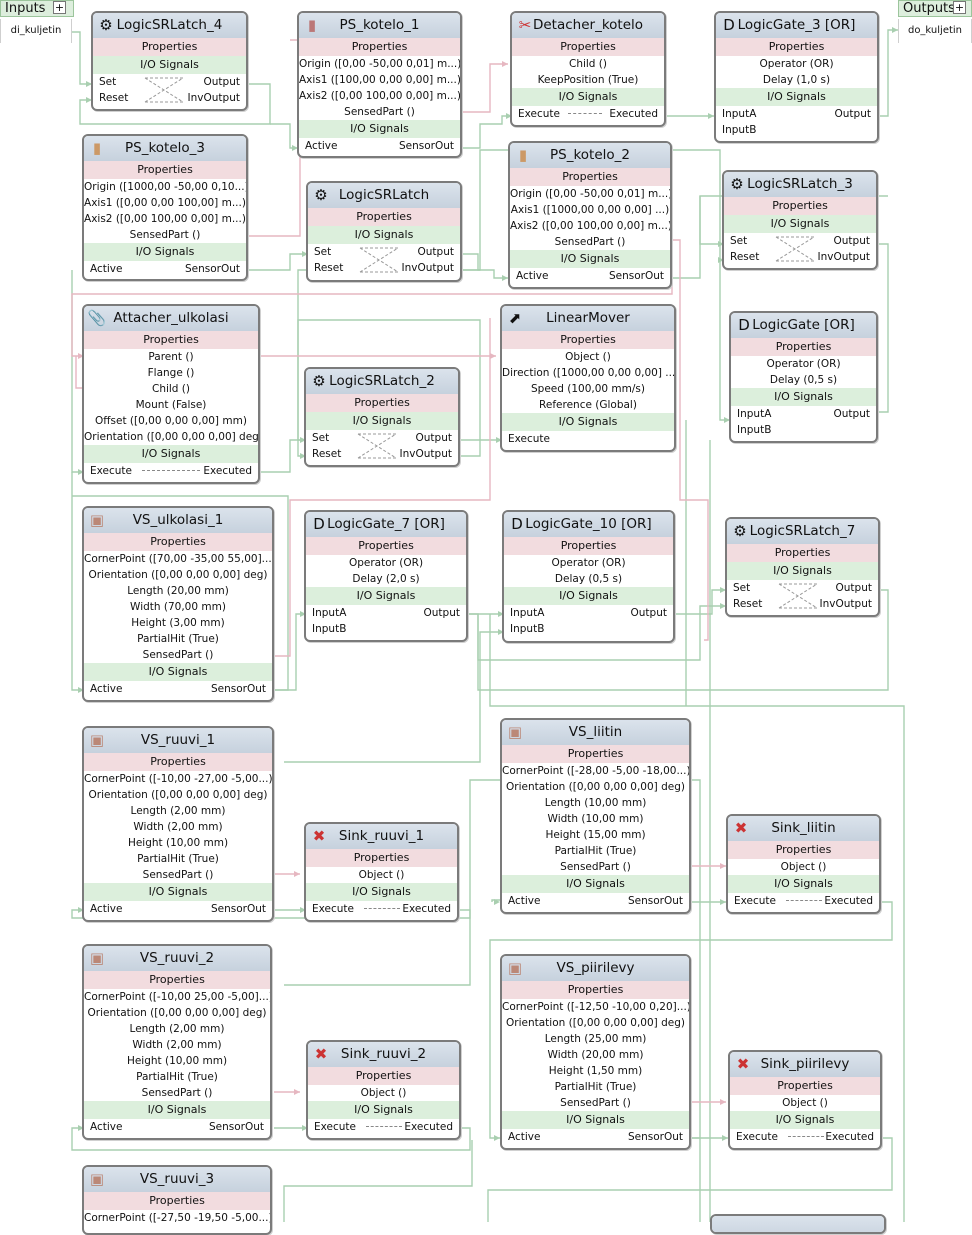 The image size is (972, 1235). I want to click on property-row: Origin ([0,00 -50,00 0,01] m...), so click(590, 194).